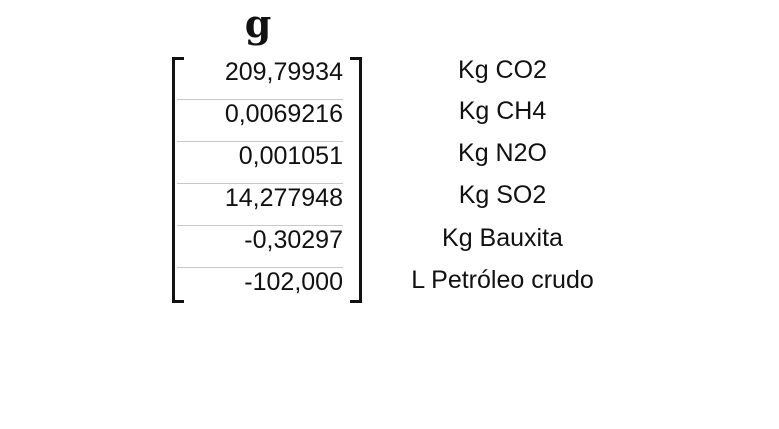 This screenshot has height=429, width=779. What do you see at coordinates (258, 23) in the screenshot?
I see `vector-label-g: g` at bounding box center [258, 23].